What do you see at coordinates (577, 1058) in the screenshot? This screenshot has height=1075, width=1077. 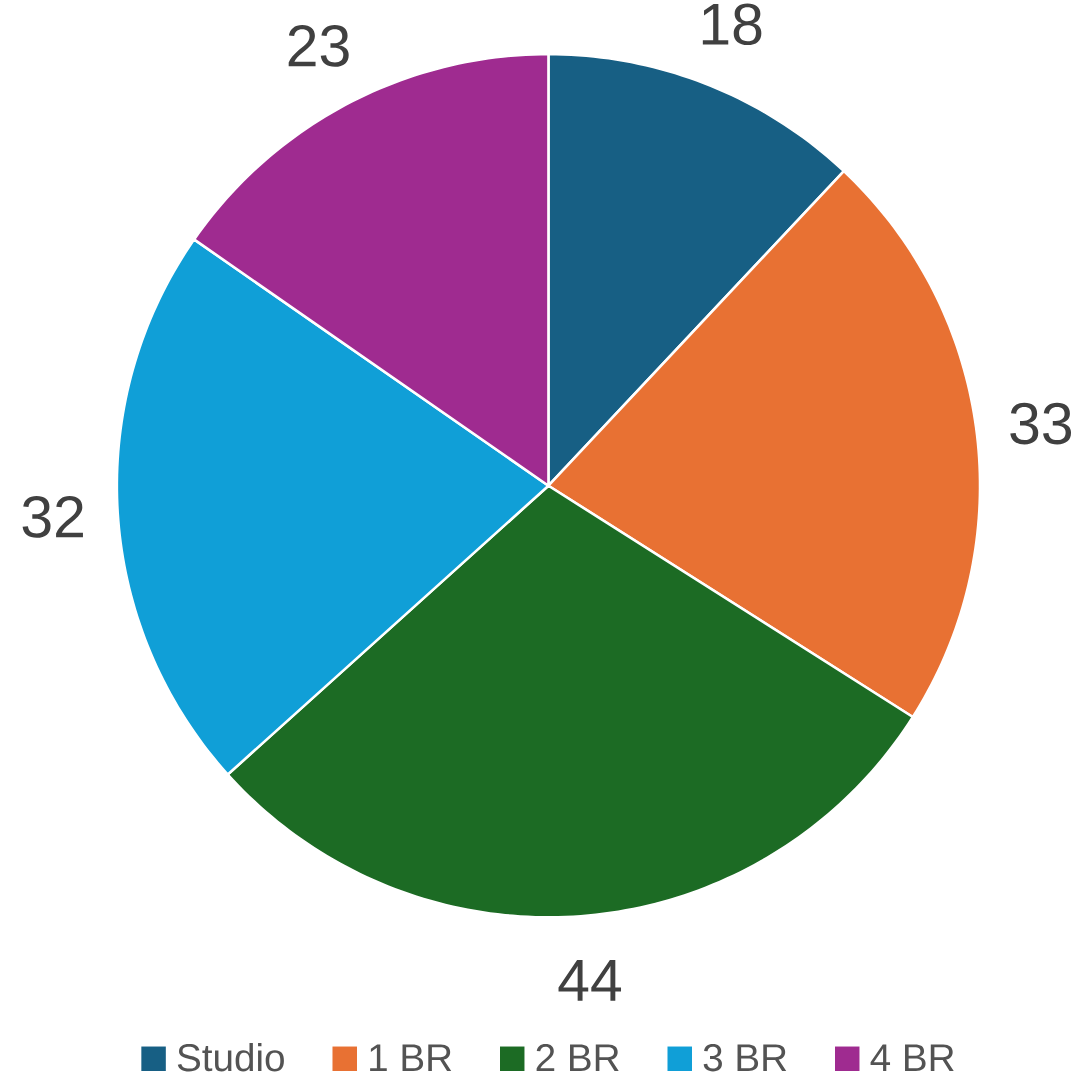 I see `legend-label: 2 BR` at bounding box center [577, 1058].